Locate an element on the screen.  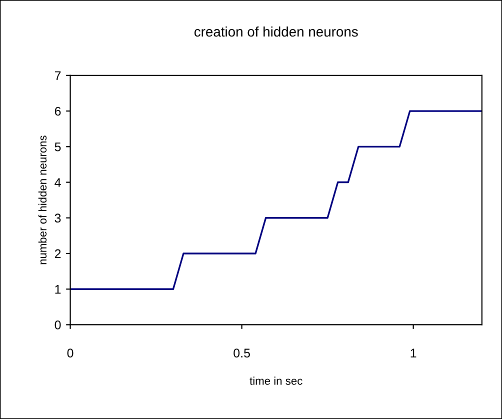
x-tick-label: 0 is located at coordinates (70, 353).